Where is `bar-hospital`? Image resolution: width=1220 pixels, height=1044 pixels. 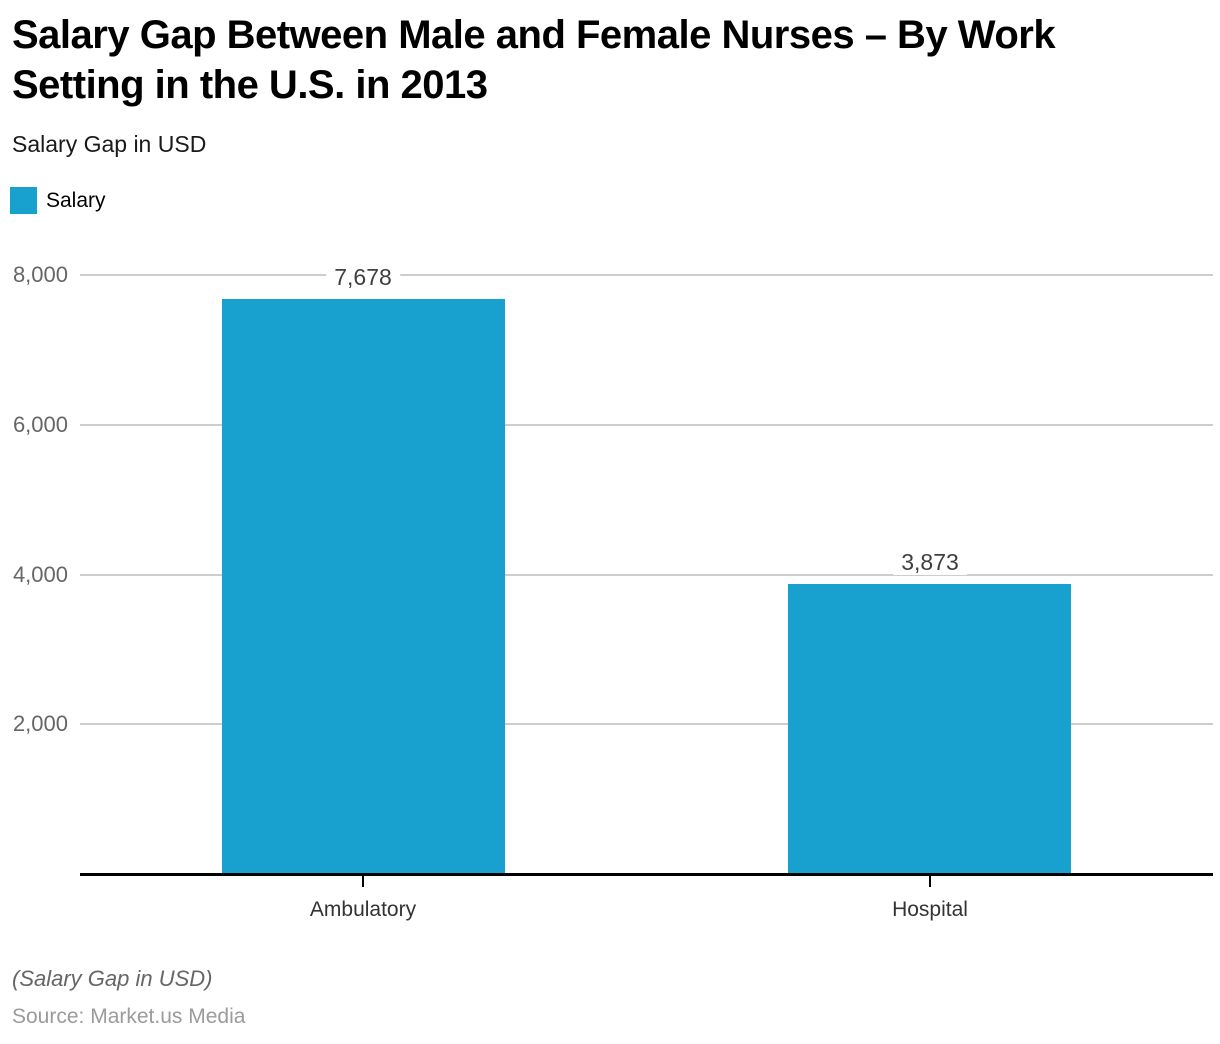
bar-hospital is located at coordinates (929, 729).